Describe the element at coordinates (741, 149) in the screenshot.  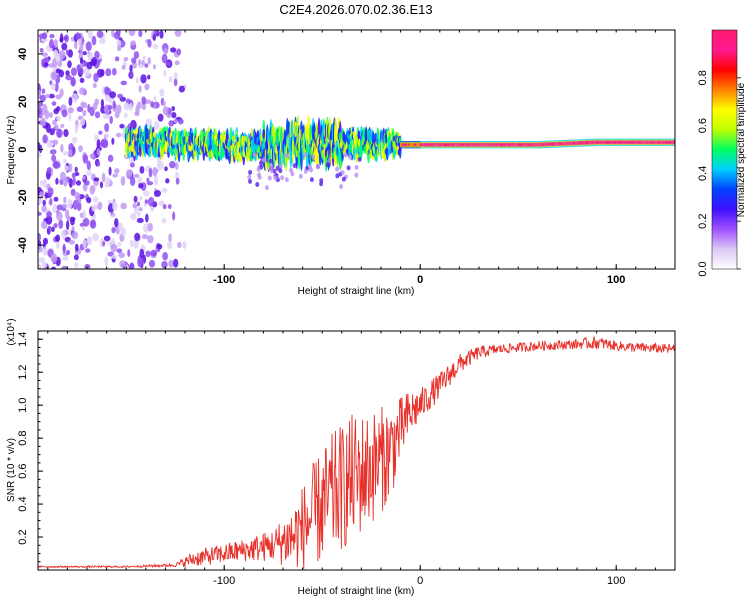
I see `colorbar-label: Normalized spectral amplitude` at that location.